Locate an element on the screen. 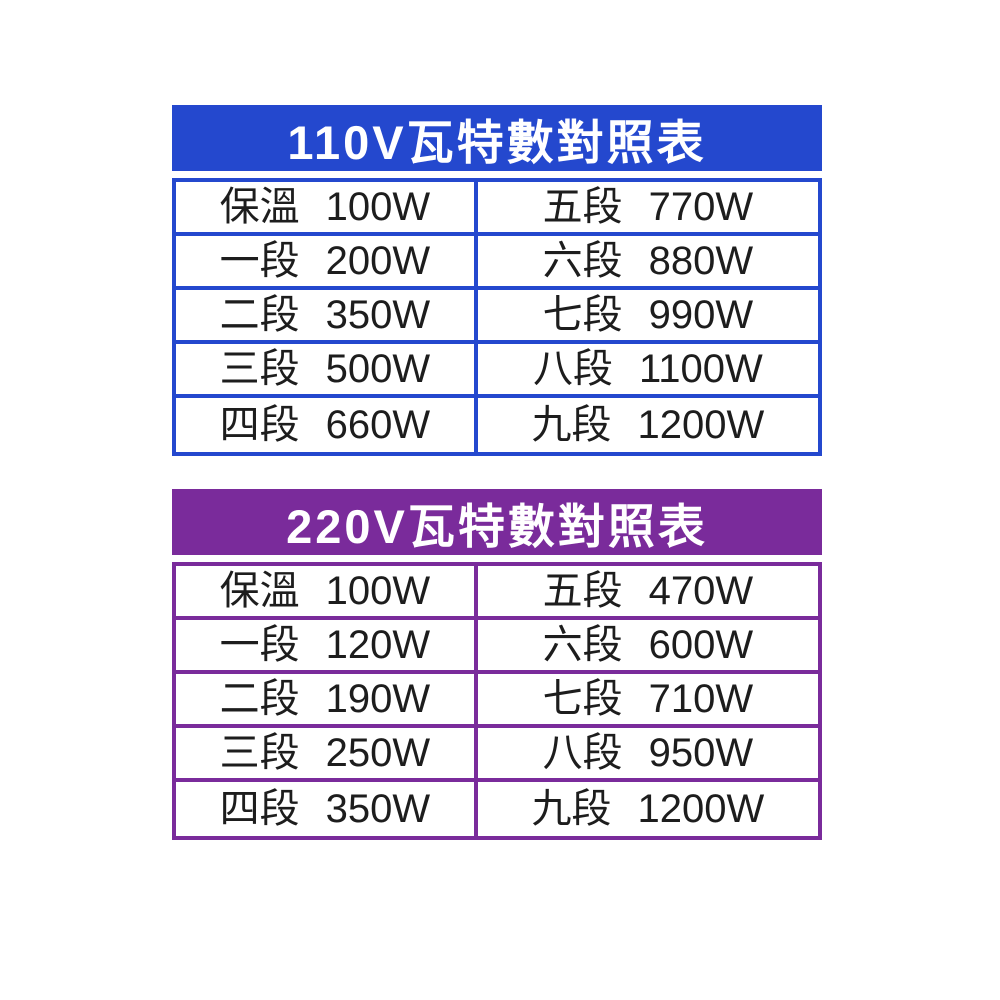  table-cell: 一段 200W is located at coordinates (327, 261).